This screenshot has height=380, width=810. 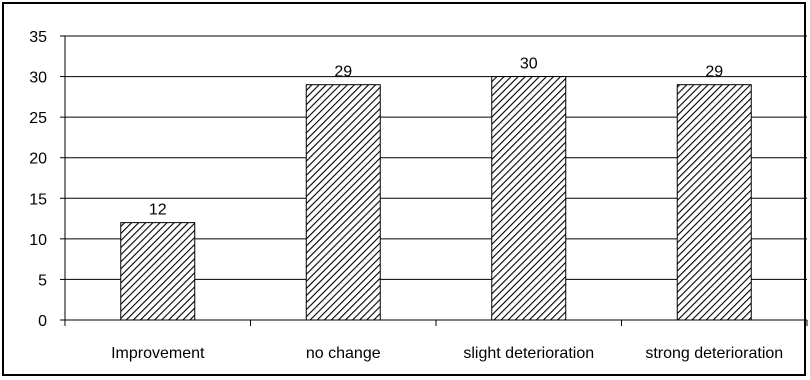 What do you see at coordinates (38, 199) in the screenshot?
I see `y-tick-label: 15` at bounding box center [38, 199].